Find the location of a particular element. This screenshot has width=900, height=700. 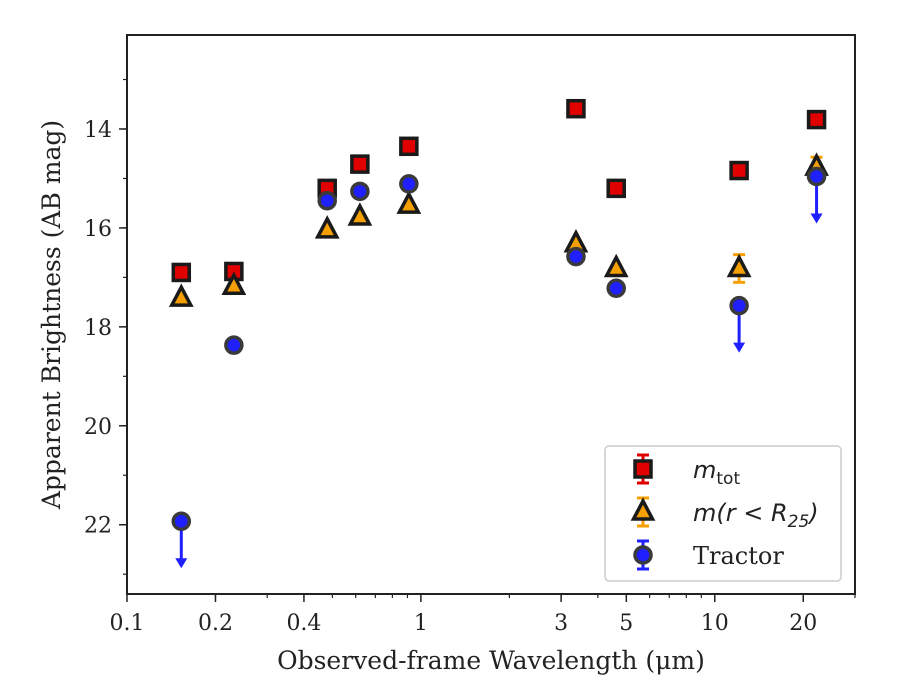

legend-marker-tractor is located at coordinates (643, 555).